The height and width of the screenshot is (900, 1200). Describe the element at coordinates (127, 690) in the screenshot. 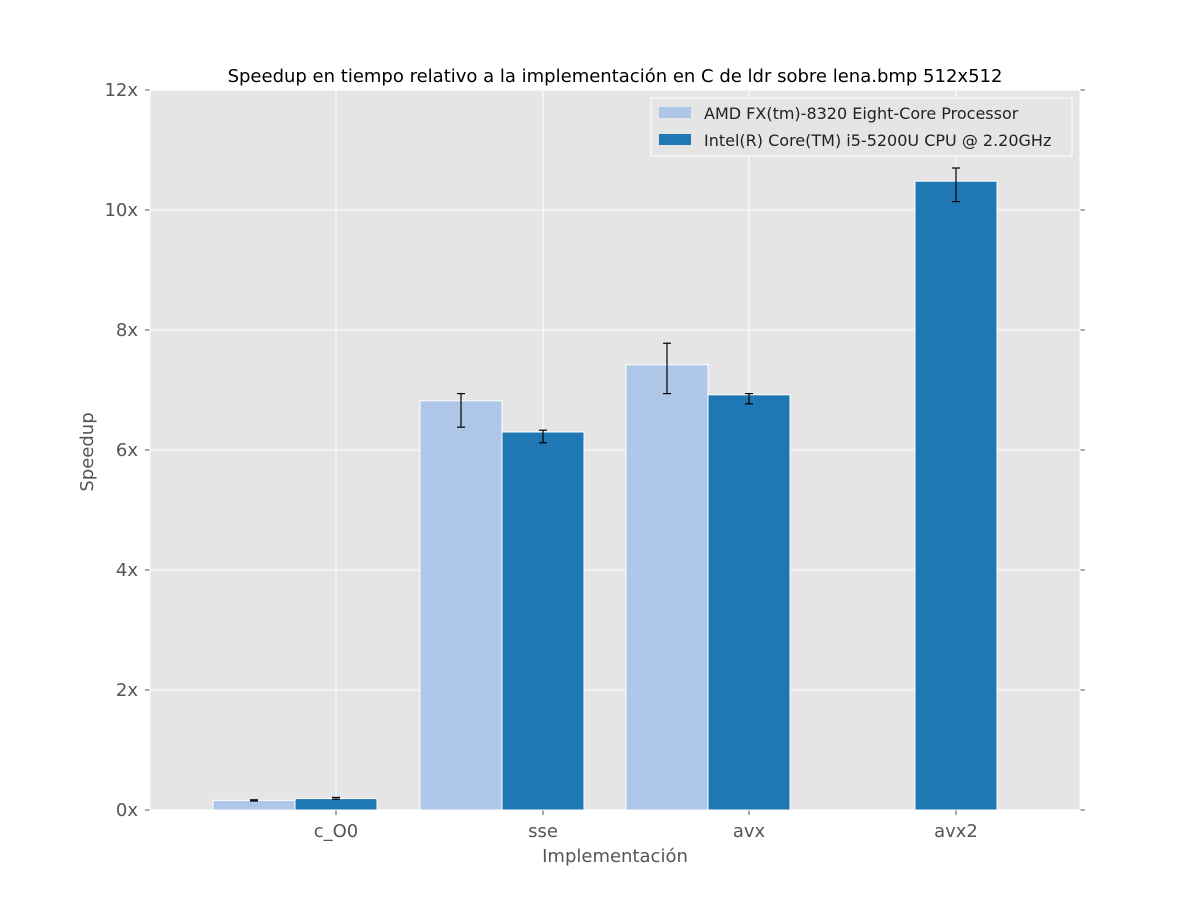

I see `y-tick-label: 2x` at that location.